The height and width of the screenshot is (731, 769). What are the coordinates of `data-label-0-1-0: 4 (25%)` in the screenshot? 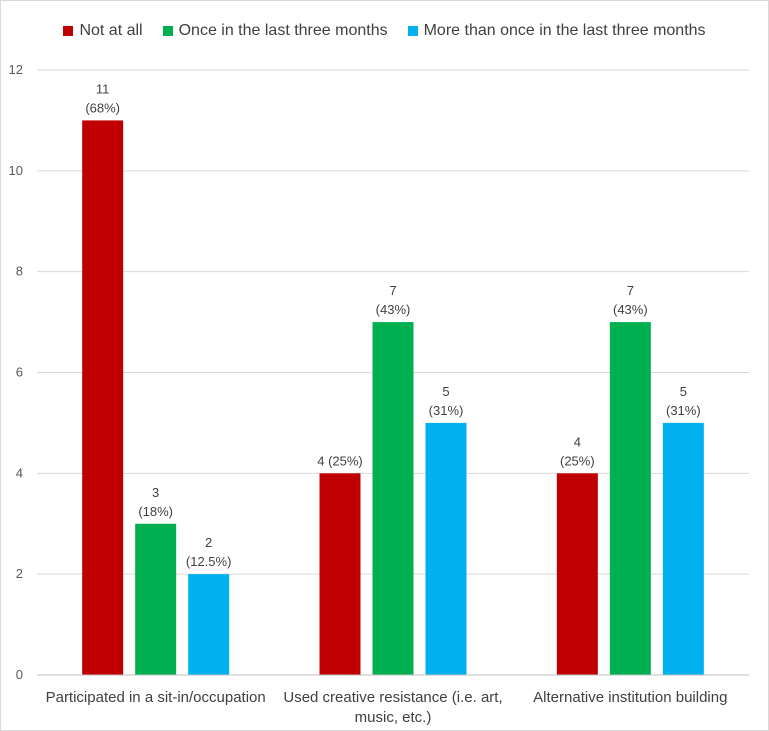 It's located at (340, 460).